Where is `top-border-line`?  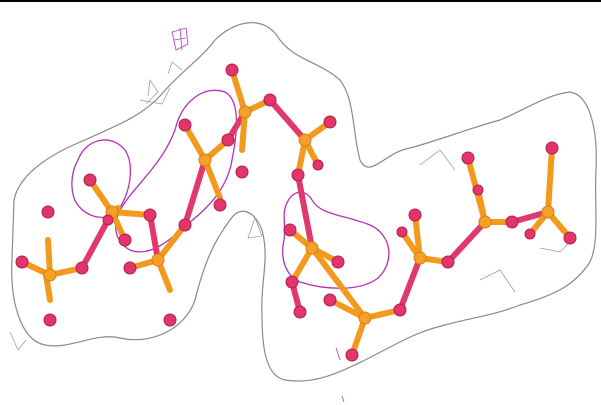 top-border-line is located at coordinates (300, 1).